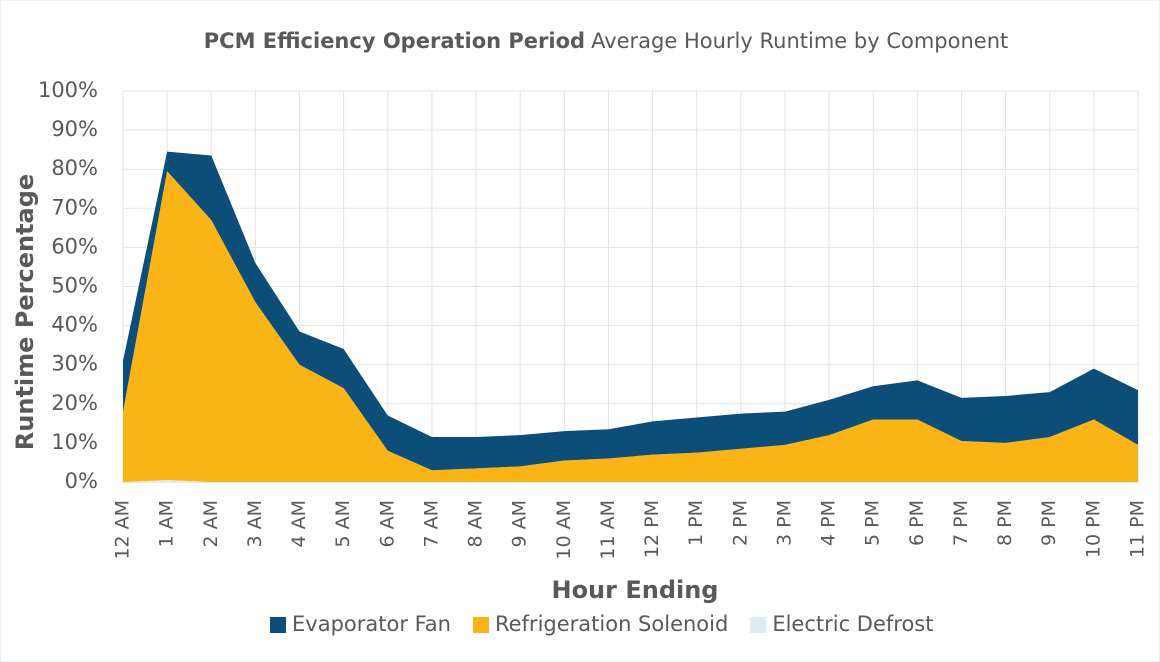 The height and width of the screenshot is (662, 1160). I want to click on x-tick-label: 9 PM, so click(1049, 523).